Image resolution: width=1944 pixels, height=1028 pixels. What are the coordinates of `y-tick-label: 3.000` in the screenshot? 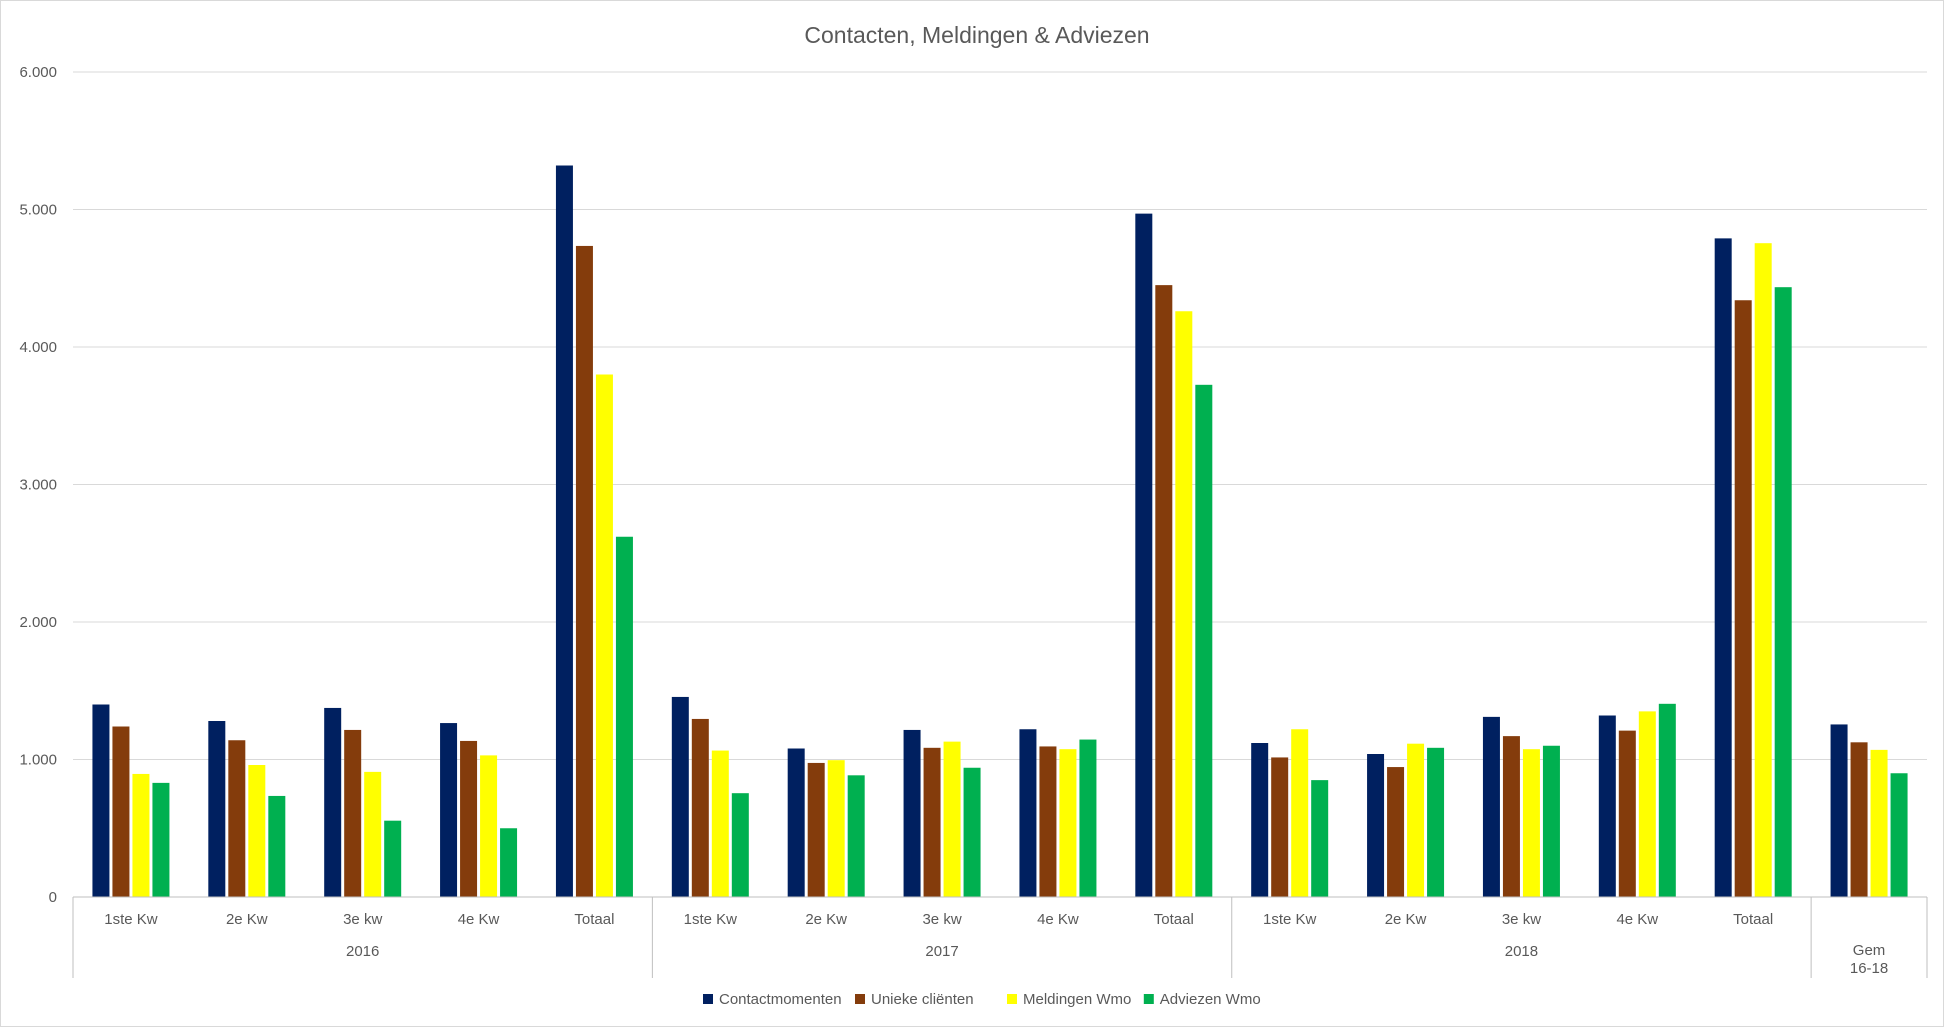 It's located at (38, 485).